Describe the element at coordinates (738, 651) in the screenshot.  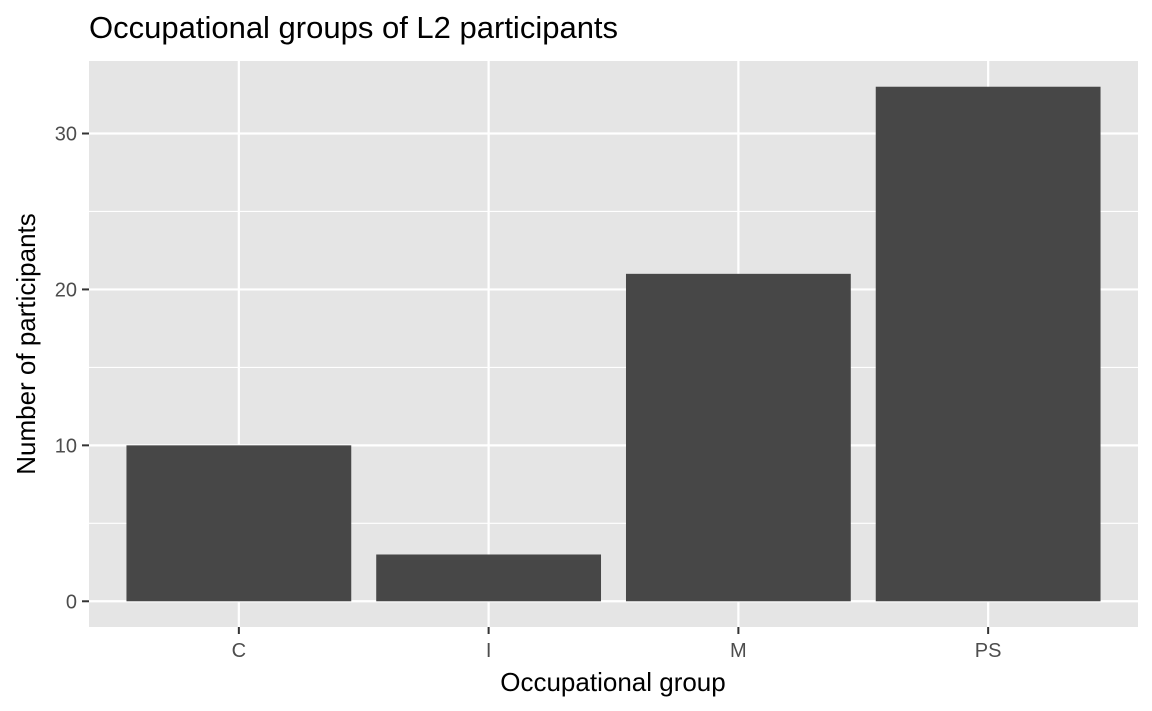
I see `x-tick-label: M` at that location.